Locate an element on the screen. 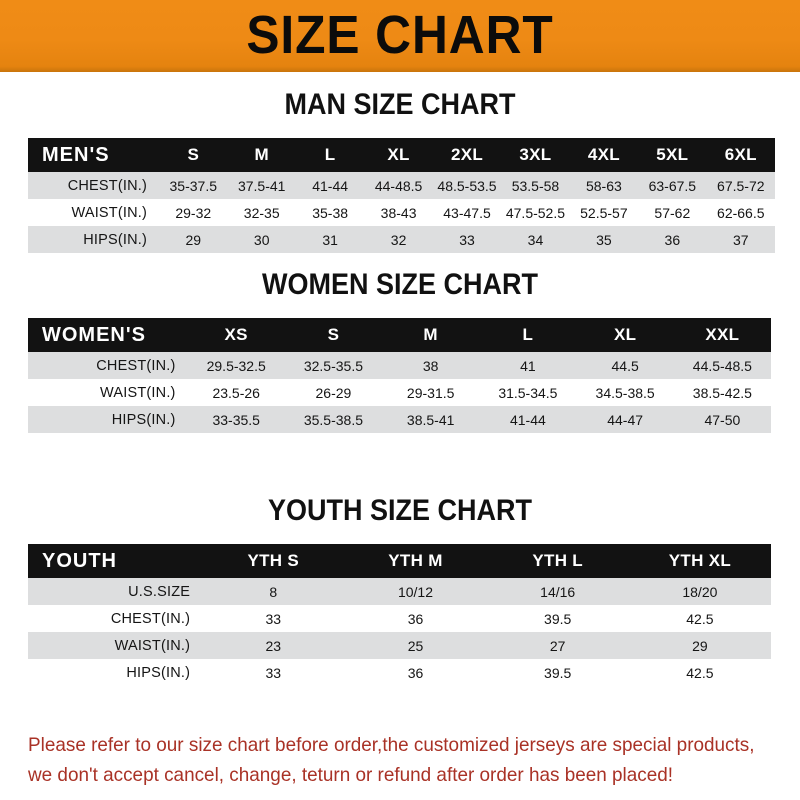 Image resolution: width=800 pixels, height=800 pixels. column-header: 5XL is located at coordinates (672, 154).